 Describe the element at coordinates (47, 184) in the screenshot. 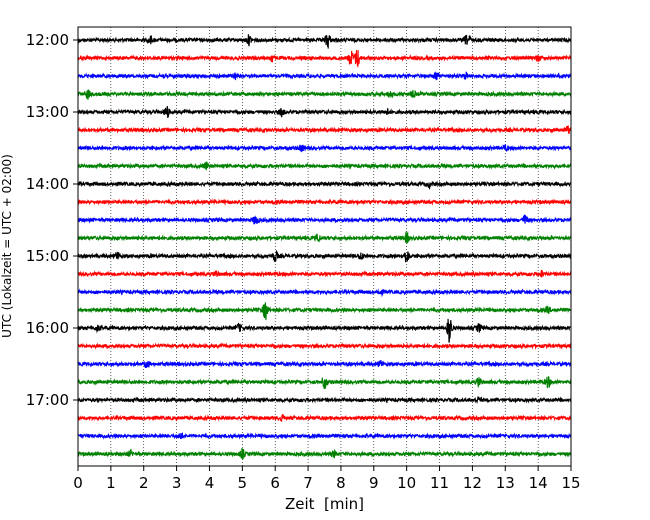

I see `y-tick-label: 14:00` at that location.